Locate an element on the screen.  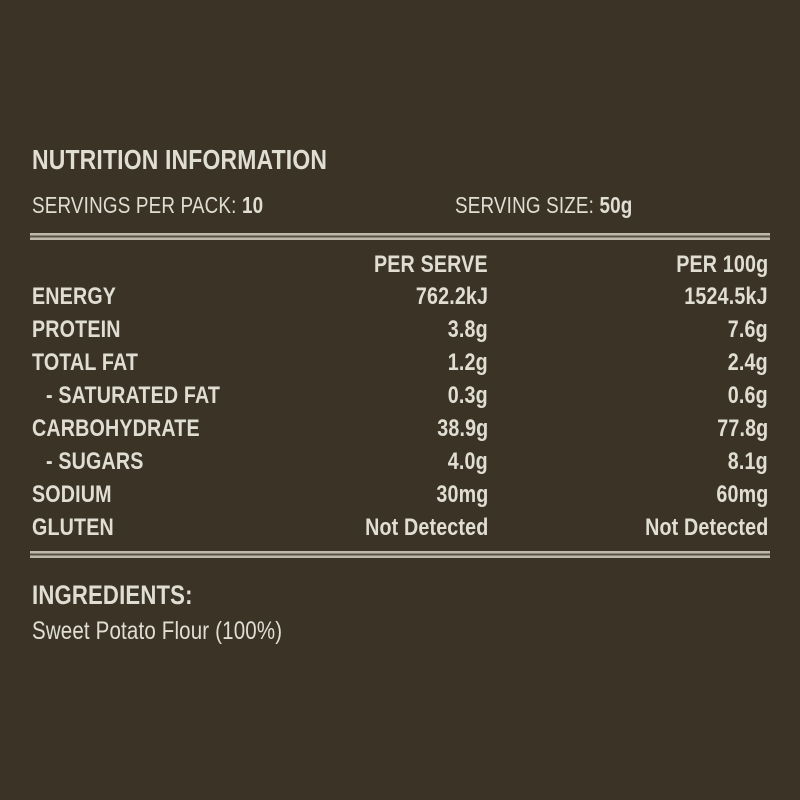
row-label-protein: PROTEIN is located at coordinates (76, 329).